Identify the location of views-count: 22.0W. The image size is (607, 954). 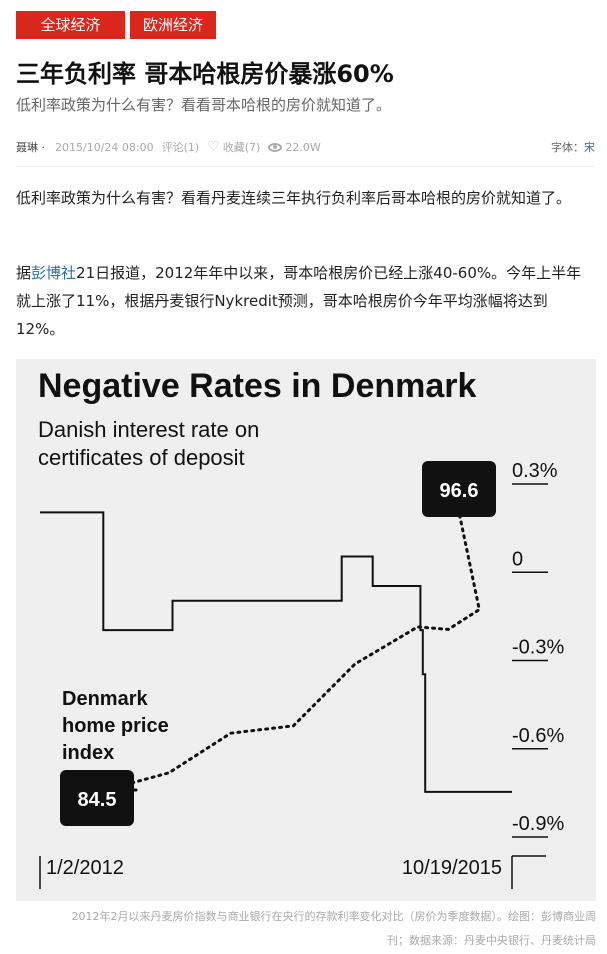
(303, 147).